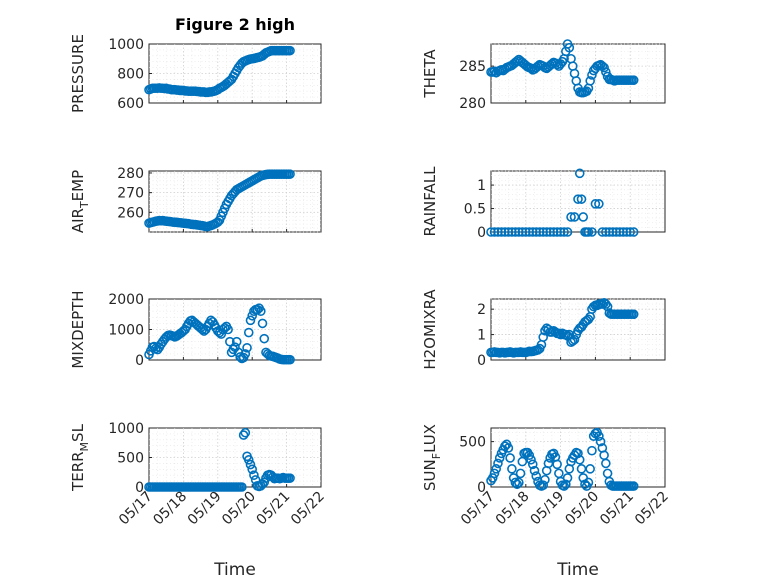 This screenshot has height=583, width=778. I want to click on figure-title: Figure 2 high, so click(235, 24).